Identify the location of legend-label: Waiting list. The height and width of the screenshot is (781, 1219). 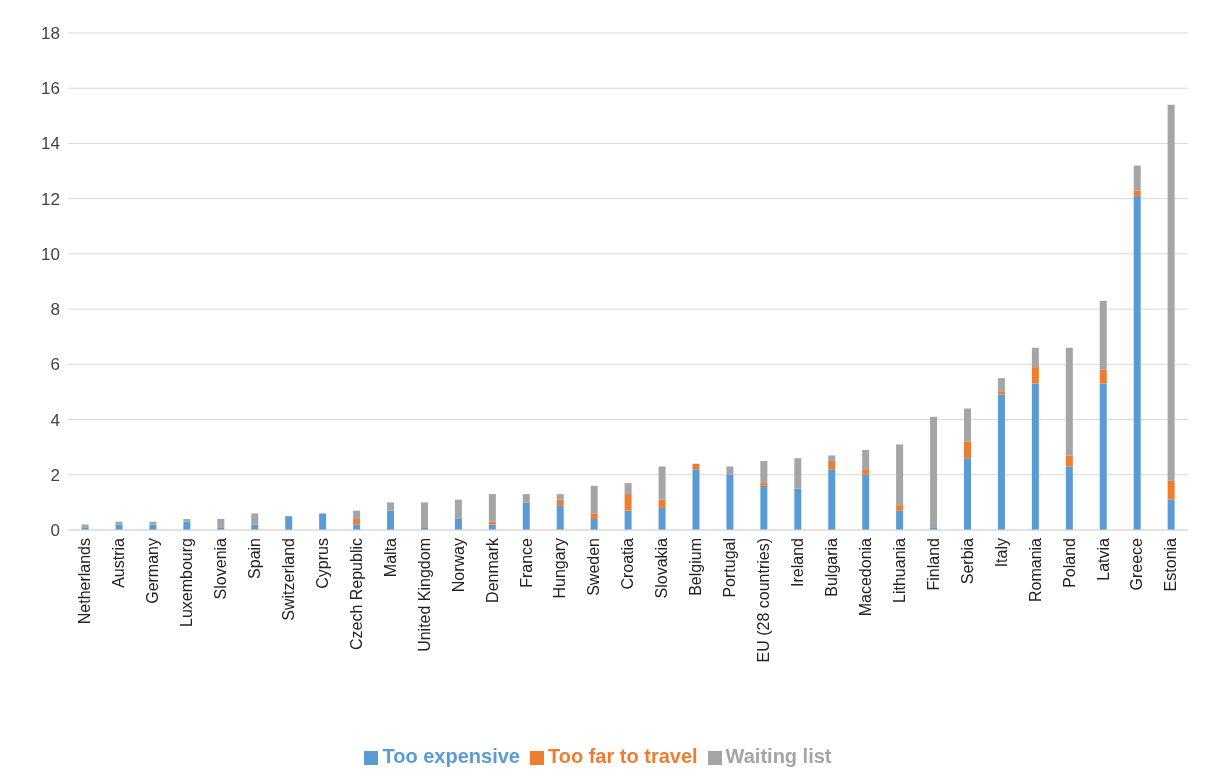
(778, 756).